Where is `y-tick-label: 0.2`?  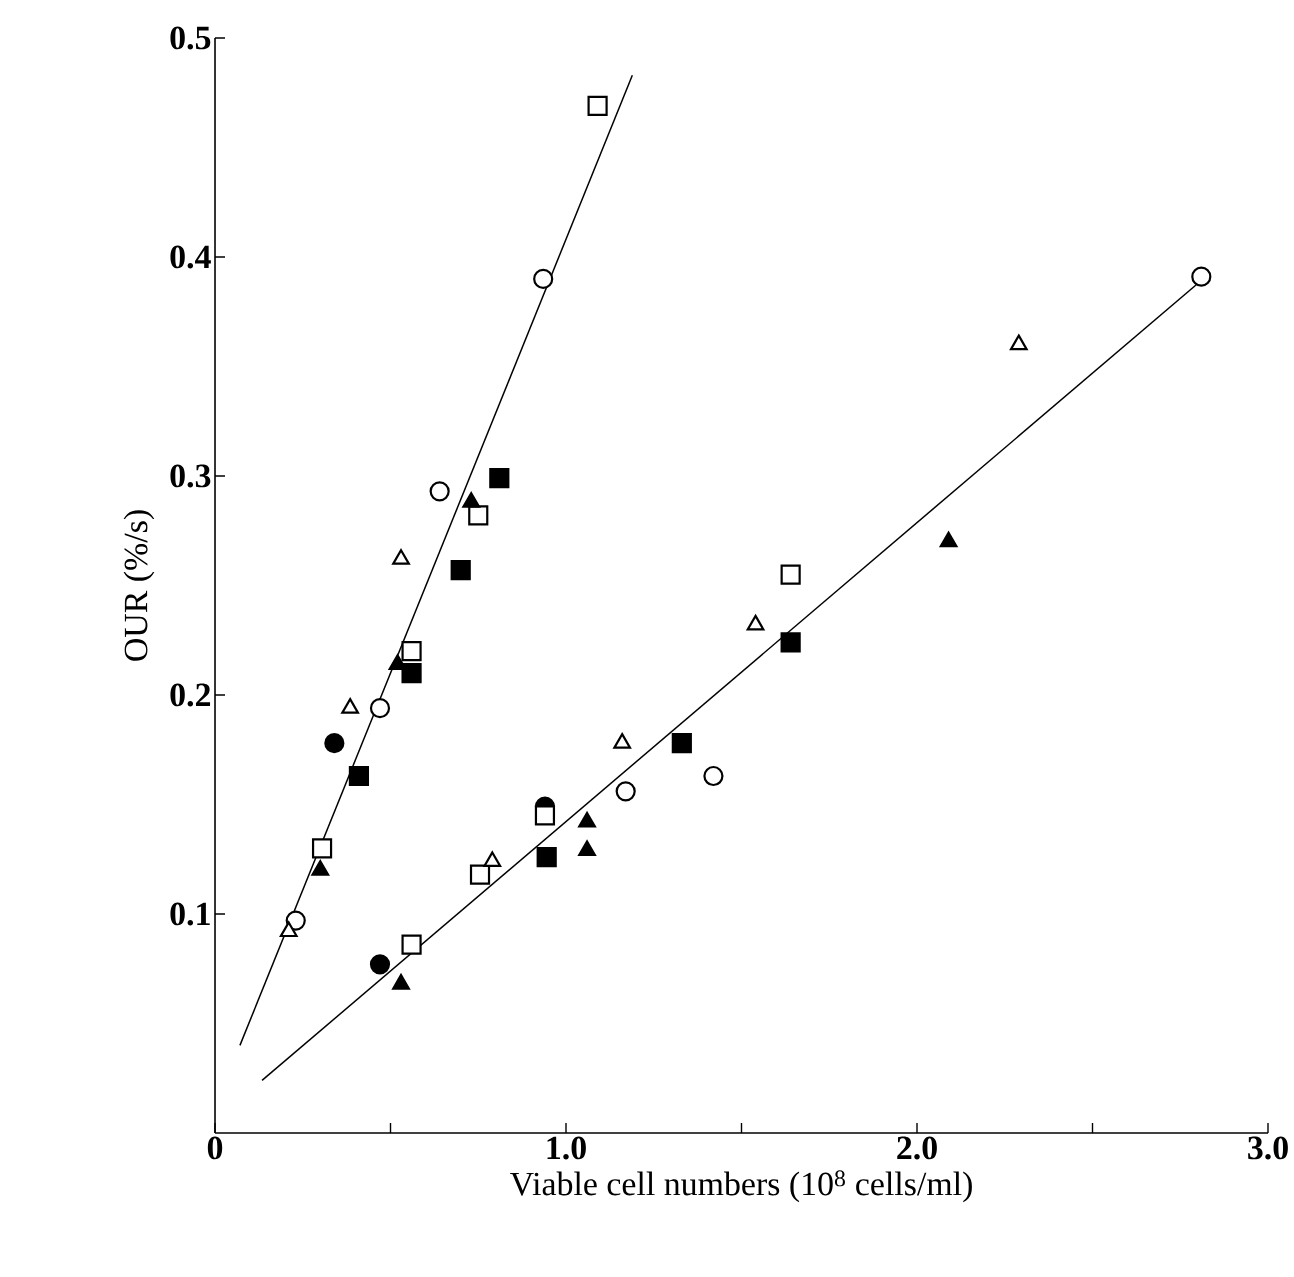
y-tick-label: 0.2 is located at coordinates (190, 695).